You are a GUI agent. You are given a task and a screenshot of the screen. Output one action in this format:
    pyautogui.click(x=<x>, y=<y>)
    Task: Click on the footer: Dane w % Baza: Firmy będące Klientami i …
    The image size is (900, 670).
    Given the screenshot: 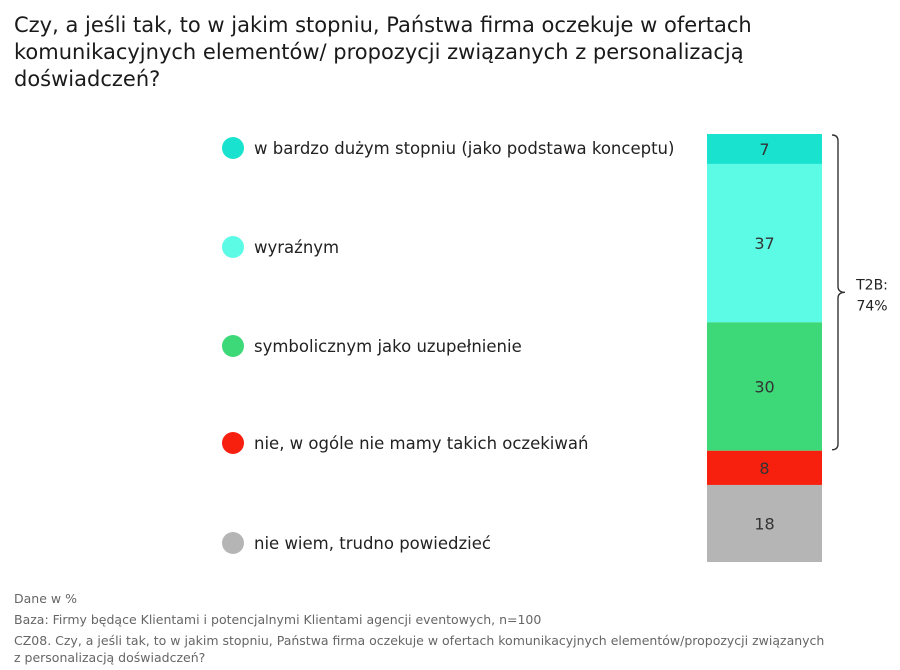 What is the action you would take?
    pyautogui.click(x=419, y=628)
    